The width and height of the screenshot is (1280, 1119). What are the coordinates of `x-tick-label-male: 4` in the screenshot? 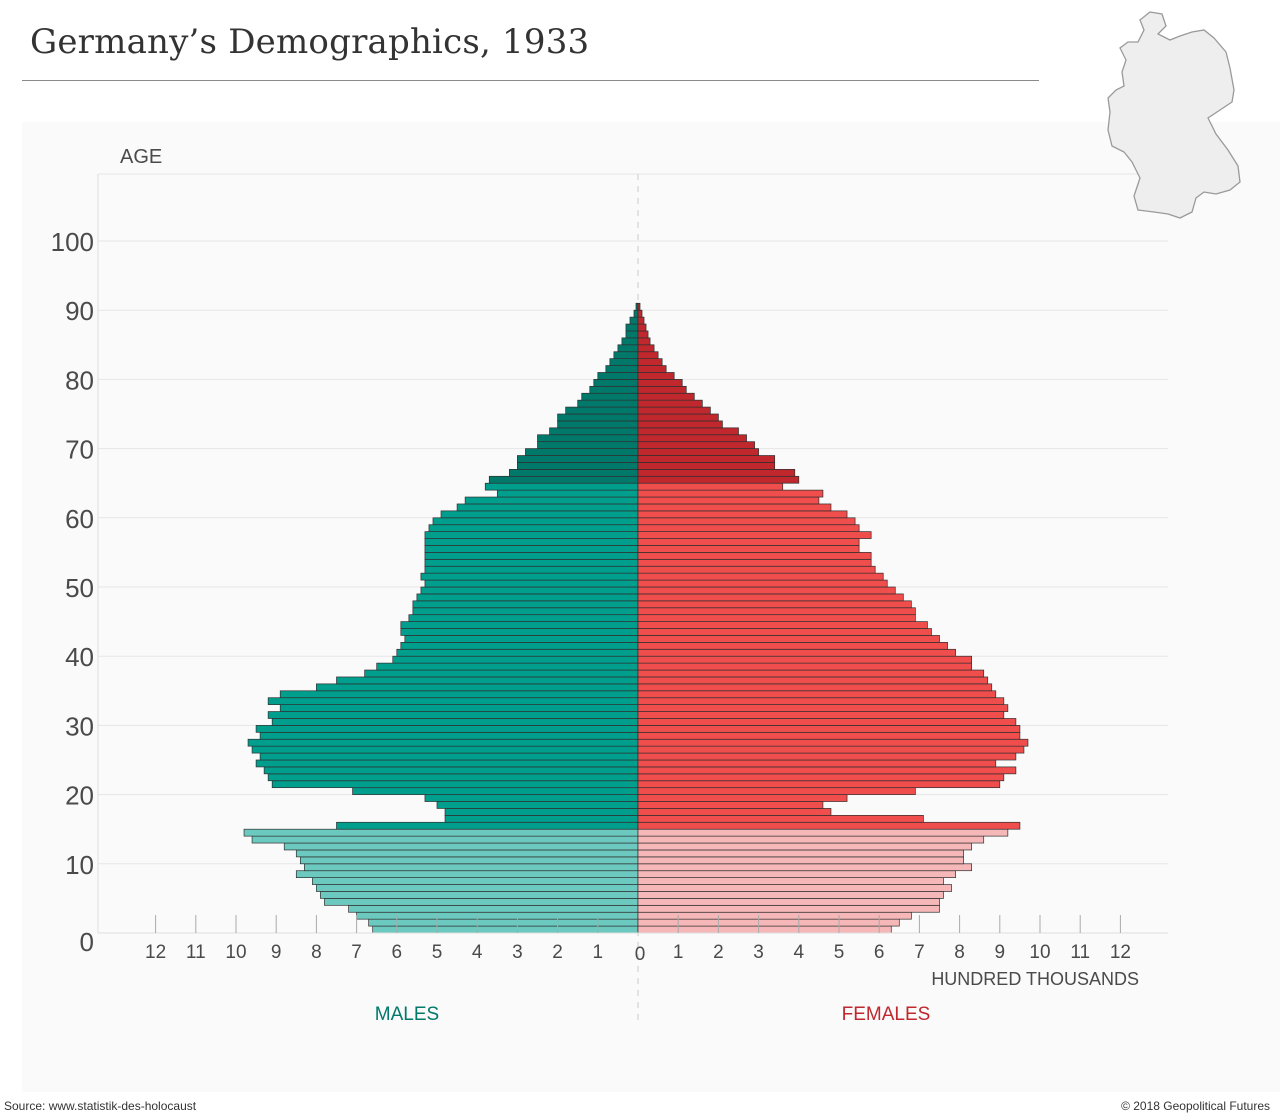 It's located at (477, 952).